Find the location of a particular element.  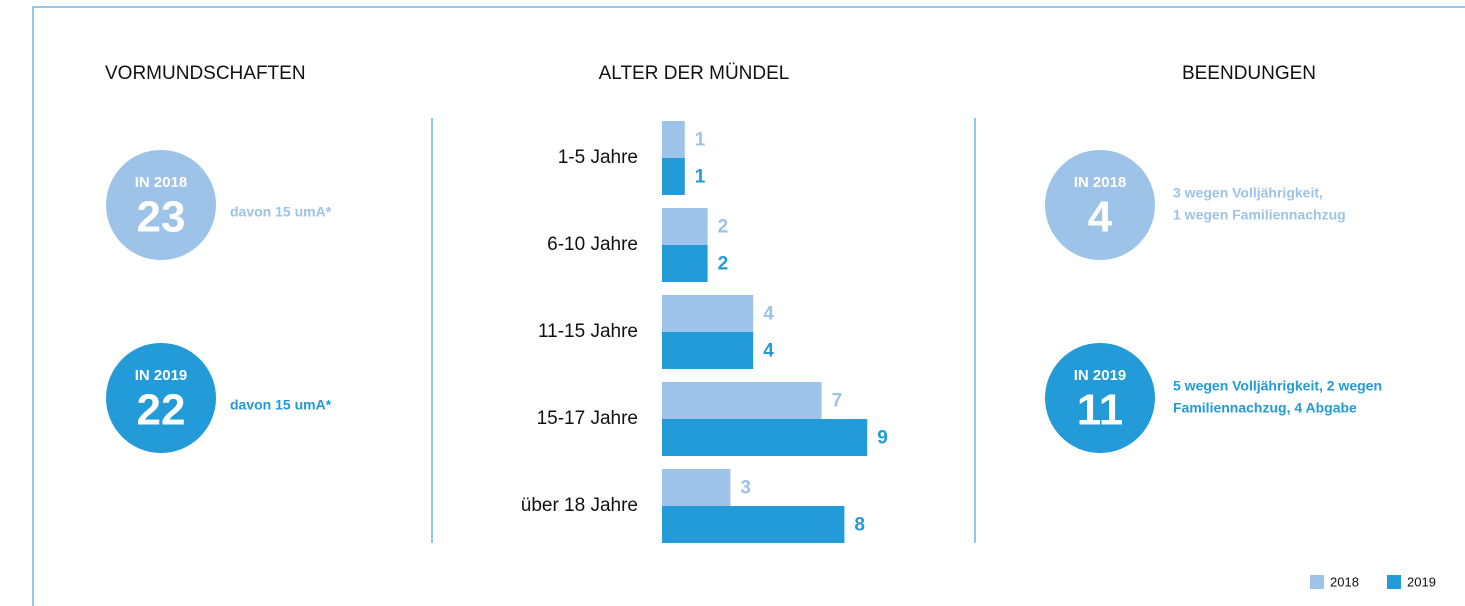

circle-note: 3 wegen Volljährigkeit, is located at coordinates (1248, 193).